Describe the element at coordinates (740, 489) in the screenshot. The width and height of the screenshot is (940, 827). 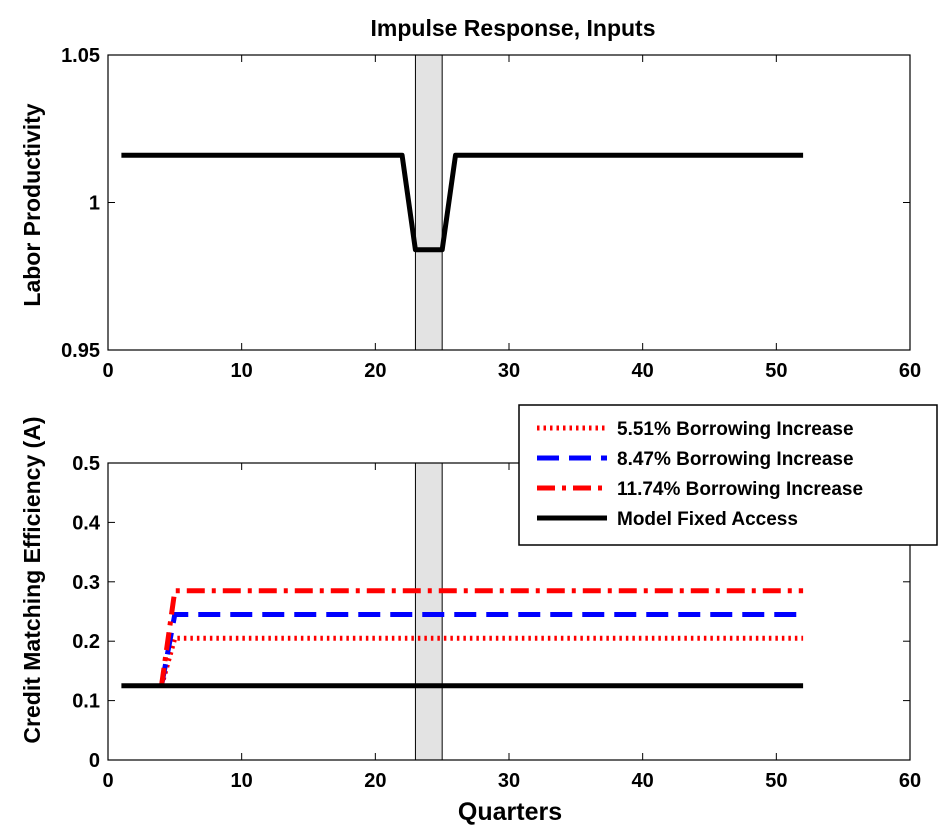
I see `legend-label: 11.74% Borrowing Increase` at that location.